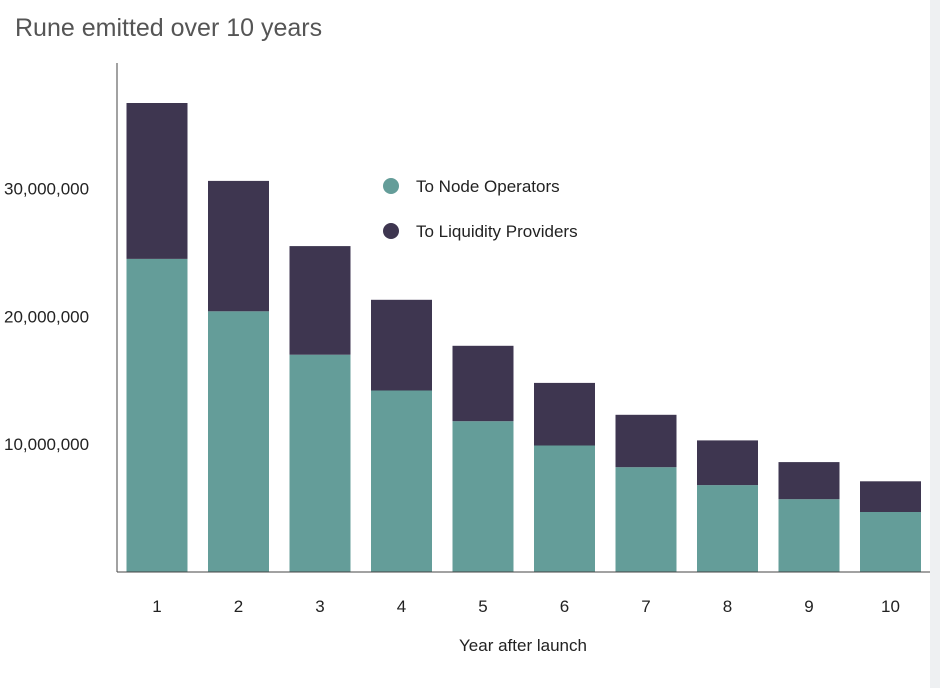 This screenshot has width=940, height=693. I want to click on y-tick-labels: 10,000,000 20,000,000 30,000,000, so click(46, 317).